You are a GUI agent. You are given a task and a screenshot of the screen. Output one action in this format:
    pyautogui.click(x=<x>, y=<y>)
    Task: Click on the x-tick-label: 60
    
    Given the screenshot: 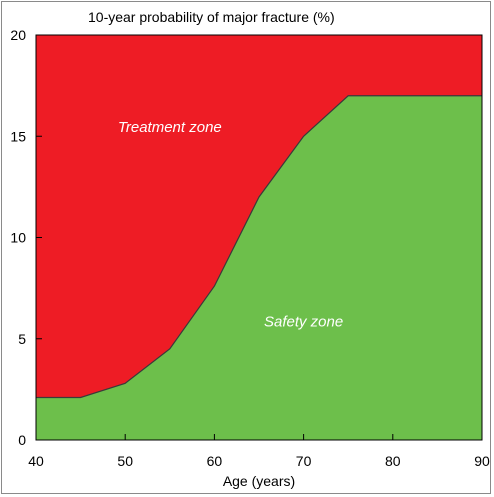 What is the action you would take?
    pyautogui.click(x=215, y=461)
    